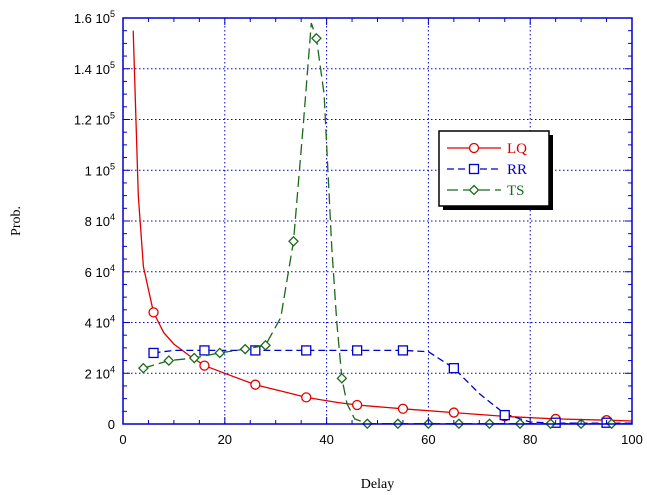  Describe the element at coordinates (94, 17) in the screenshot. I see `y-tick-label: 1.6 105` at that location.